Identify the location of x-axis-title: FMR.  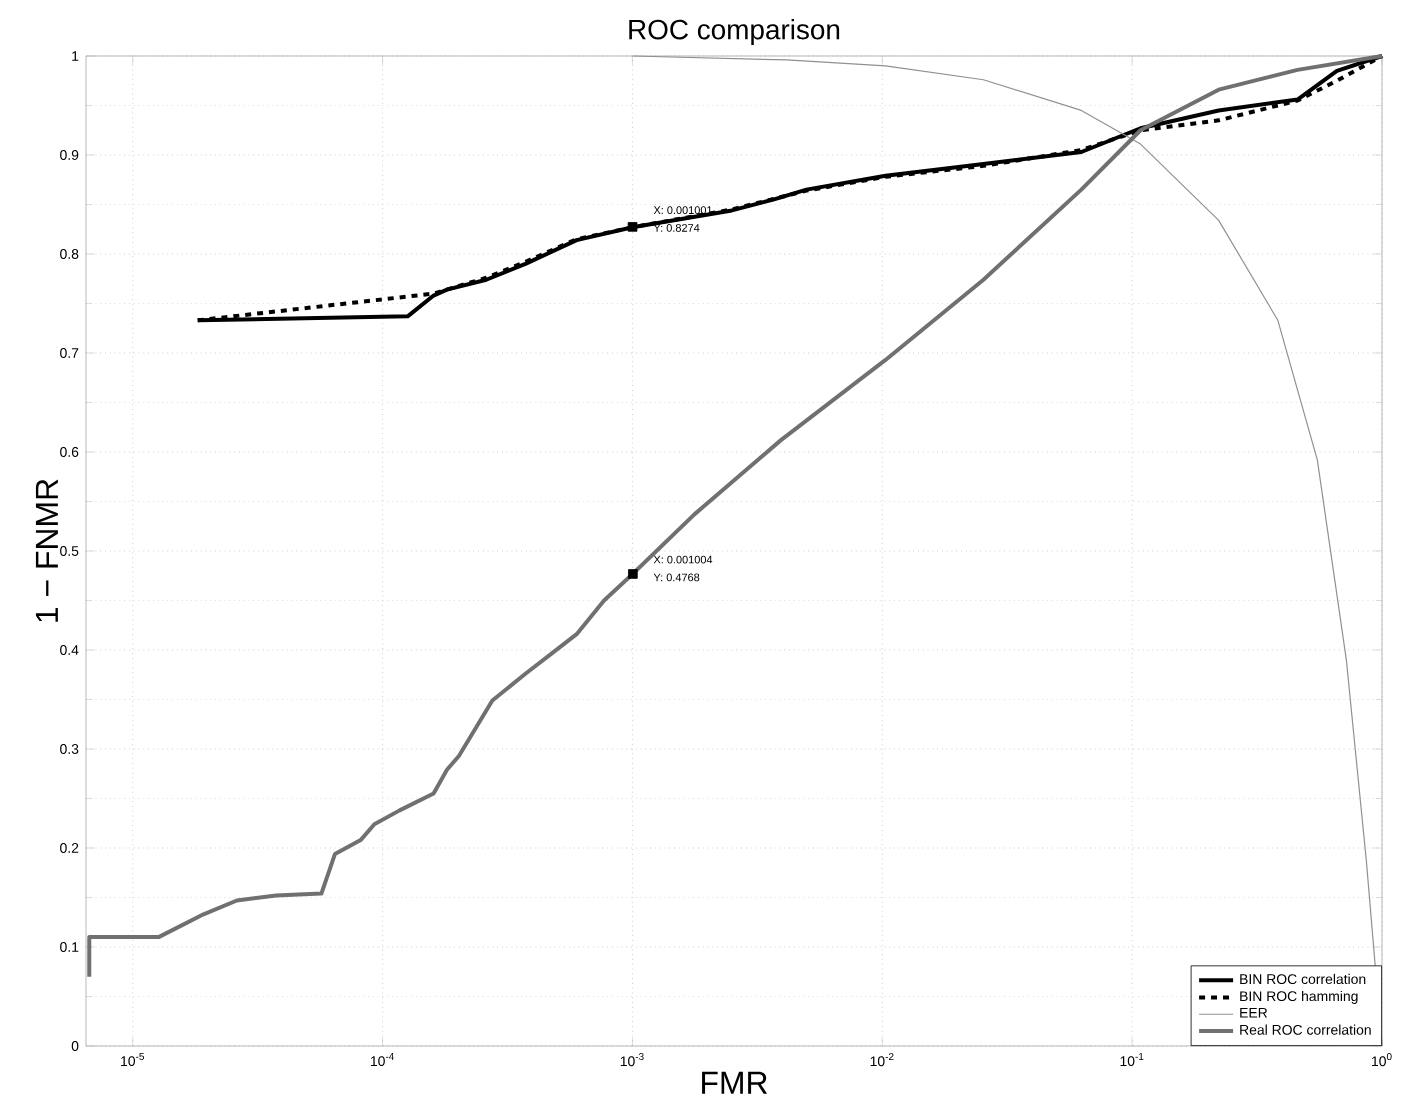
(735, 1082).